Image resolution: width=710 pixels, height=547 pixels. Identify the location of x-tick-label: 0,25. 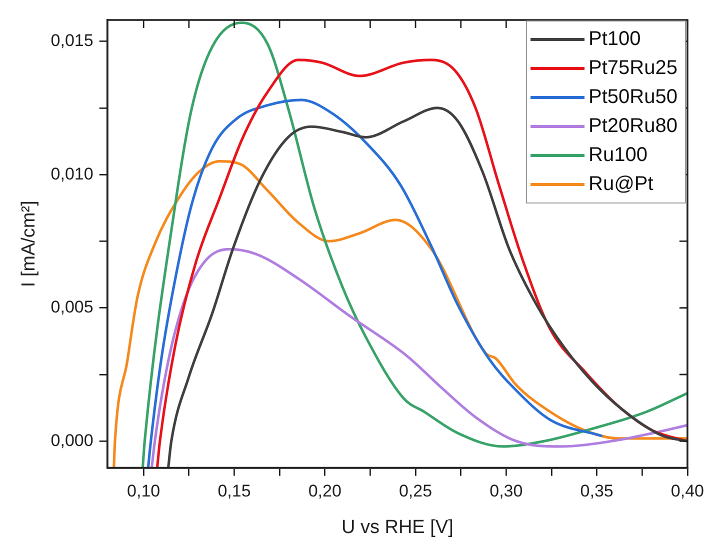
(415, 491).